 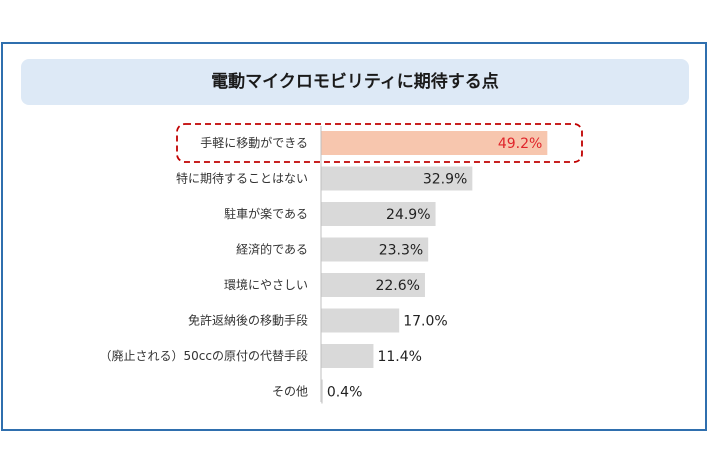 I want to click on highlight-box, so click(x=379, y=143).